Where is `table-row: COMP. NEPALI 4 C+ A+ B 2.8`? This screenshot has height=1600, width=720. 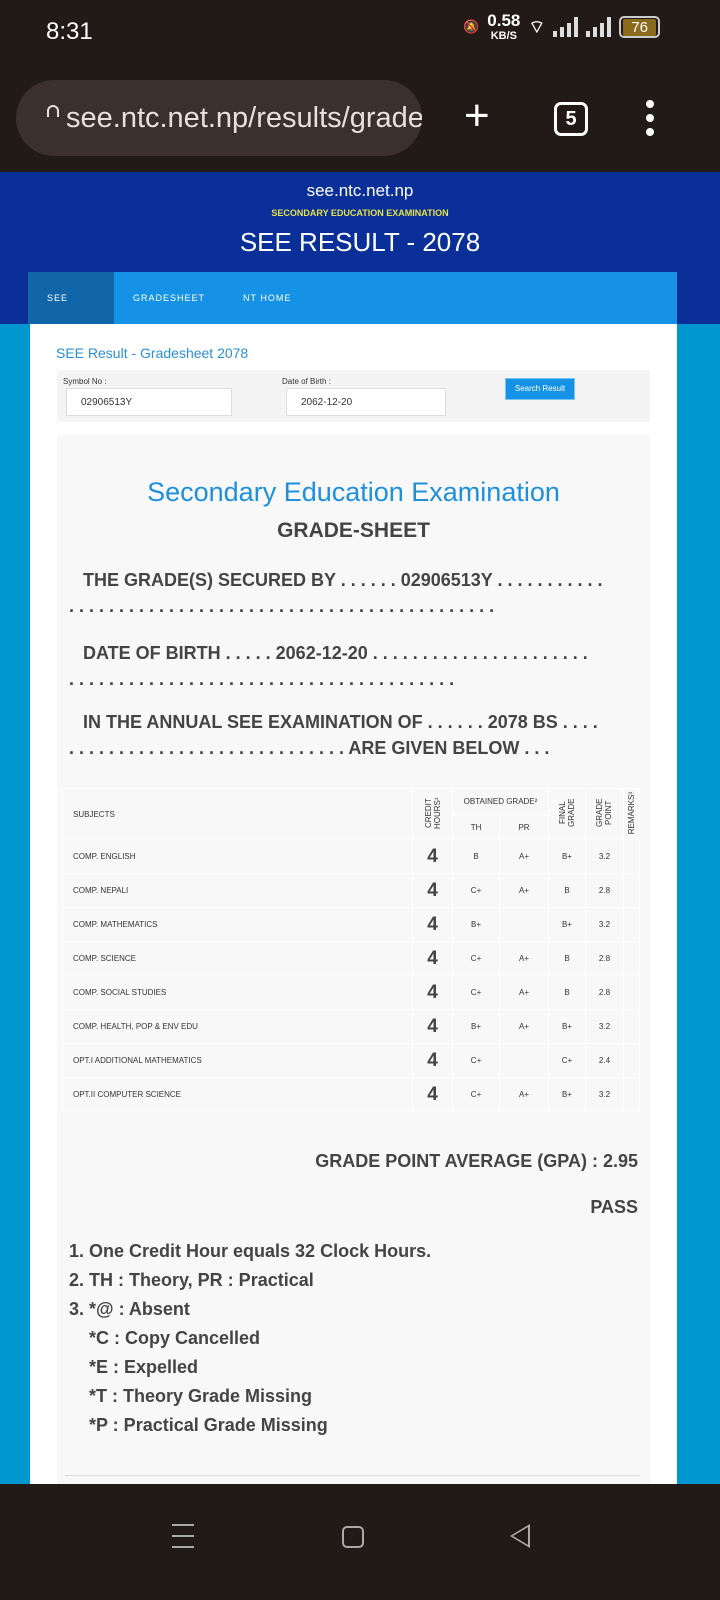
table-row: COMP. NEPALI 4 C+ A+ B 2.8 is located at coordinates (351, 890).